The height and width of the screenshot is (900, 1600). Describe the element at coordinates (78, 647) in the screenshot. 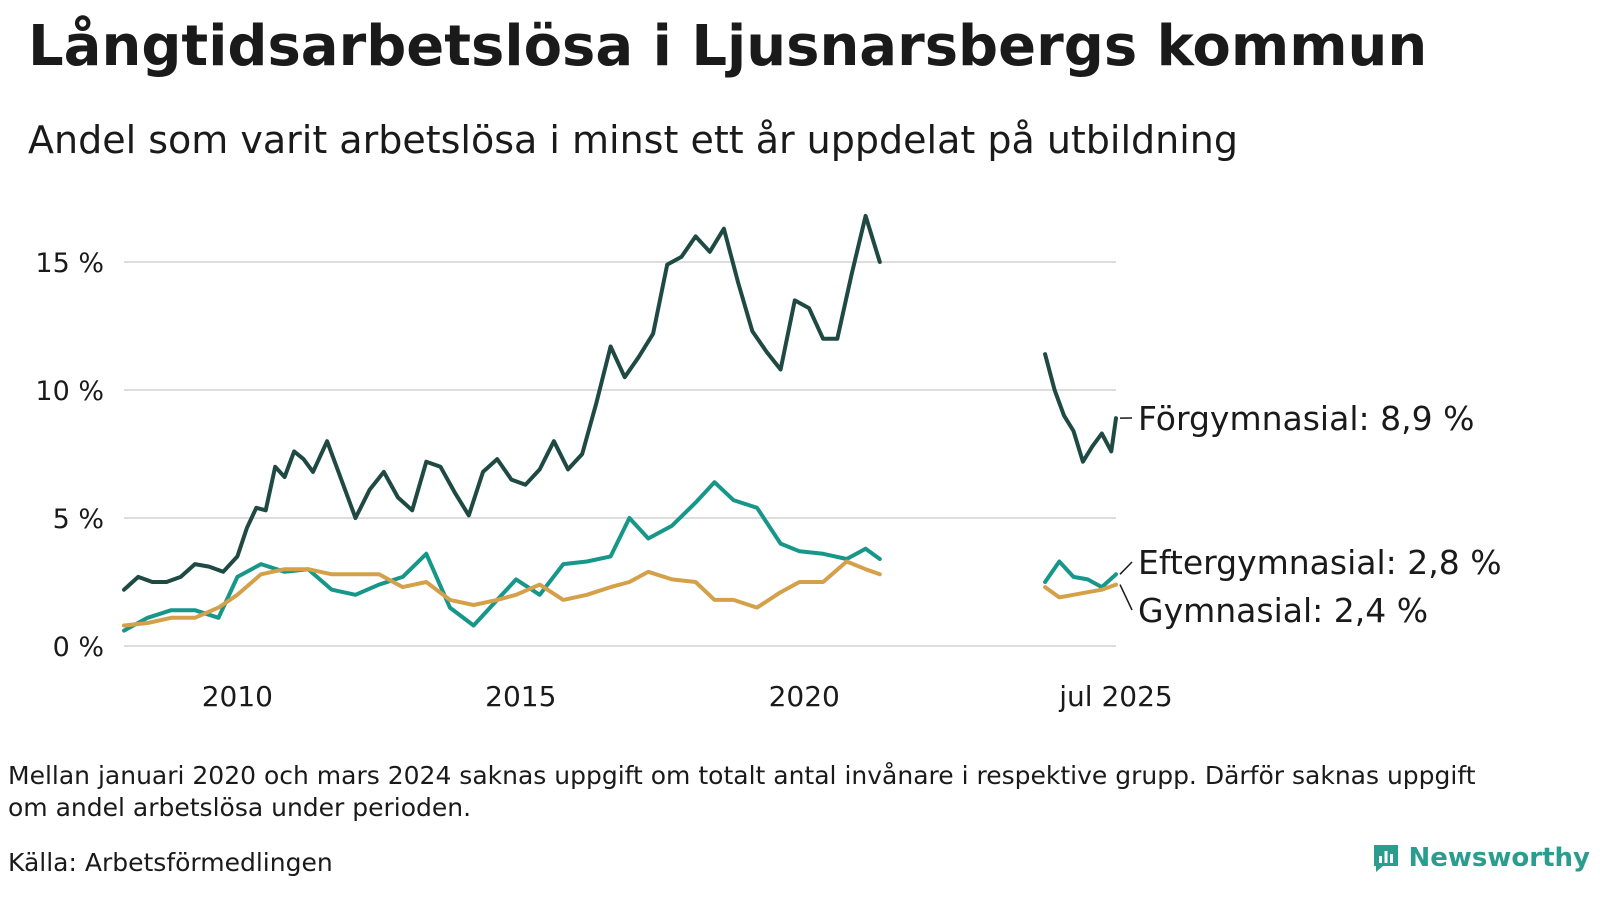

I see `y-tick-label: 0 %` at that location.